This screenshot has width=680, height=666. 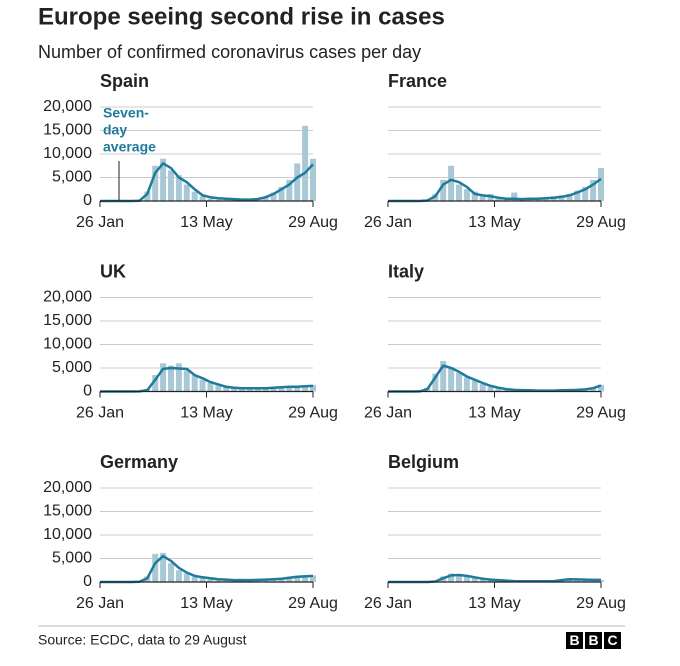 I want to click on annotation: day, so click(x=115, y=130).